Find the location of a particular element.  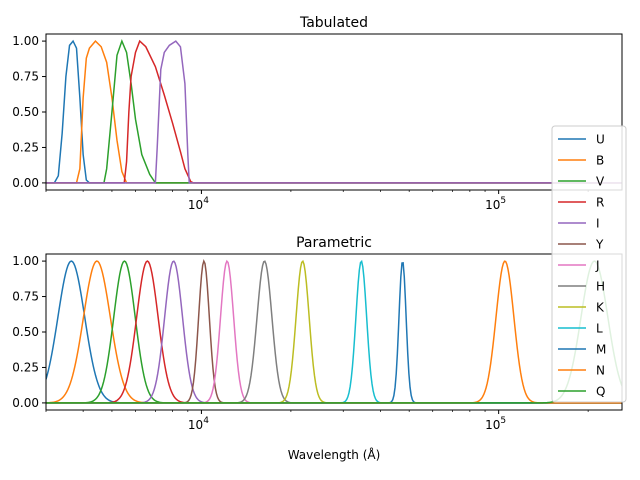

legend-label-K: K is located at coordinates (600, 308).